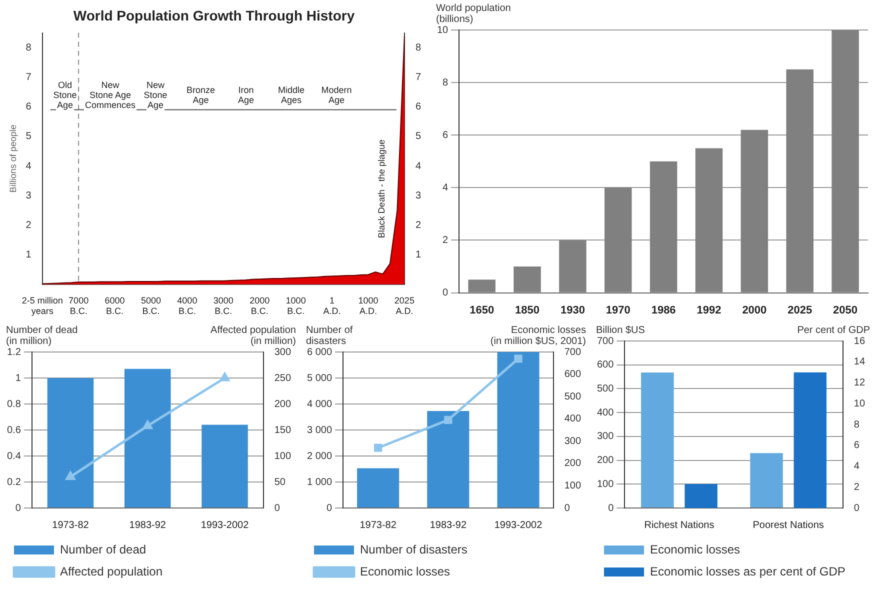 Image resolution: width=874 pixels, height=590 pixels. What do you see at coordinates (473, 13) in the screenshot?
I see `y-axis-title: World population (billions)` at bounding box center [473, 13].